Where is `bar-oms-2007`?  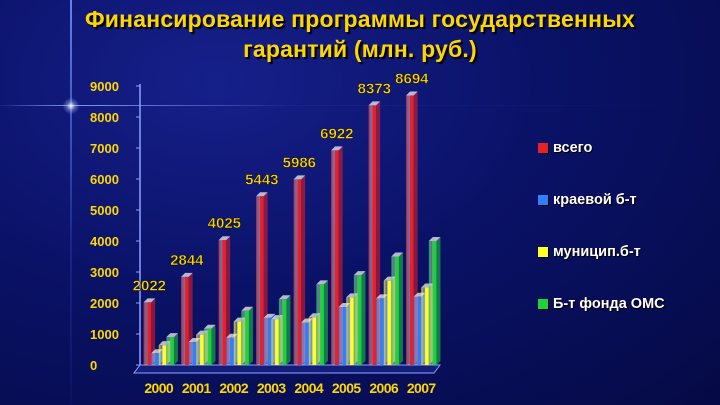
bar-oms-2007 is located at coordinates (432, 303).